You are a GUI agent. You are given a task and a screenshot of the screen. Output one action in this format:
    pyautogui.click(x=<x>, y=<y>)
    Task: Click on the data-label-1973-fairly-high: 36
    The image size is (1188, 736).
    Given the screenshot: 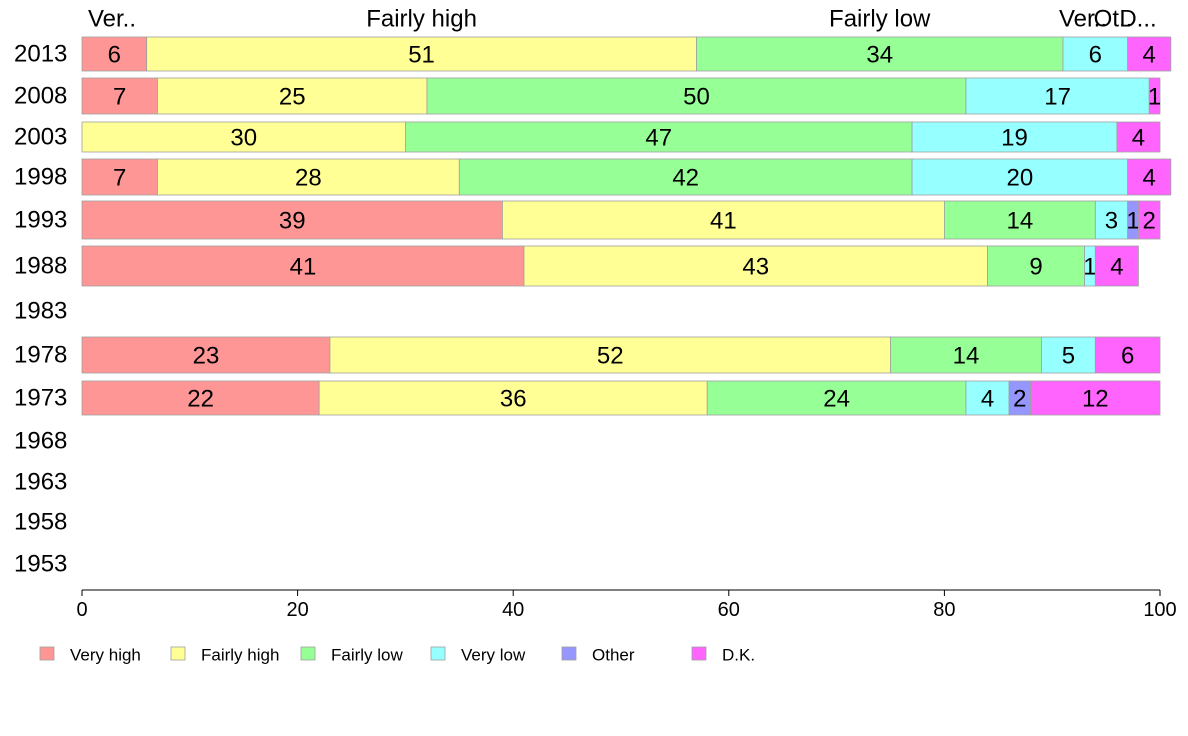 What is the action you would take?
    pyautogui.click(x=513, y=399)
    